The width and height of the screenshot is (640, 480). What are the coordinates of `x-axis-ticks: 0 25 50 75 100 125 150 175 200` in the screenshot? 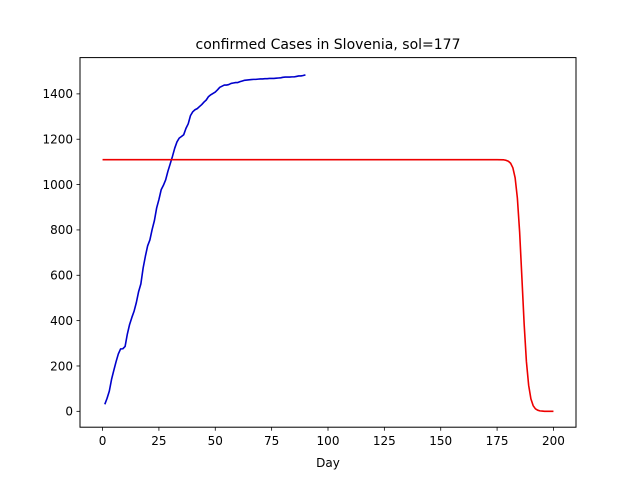 It's located at (332, 437).